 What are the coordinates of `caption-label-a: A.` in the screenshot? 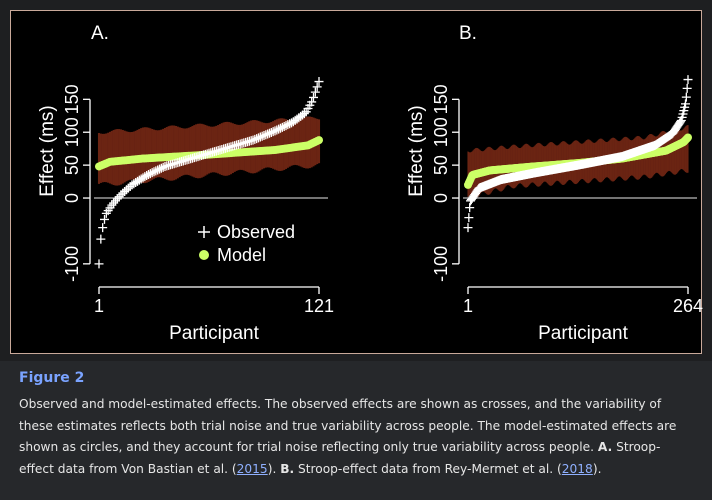 It's located at (605, 447).